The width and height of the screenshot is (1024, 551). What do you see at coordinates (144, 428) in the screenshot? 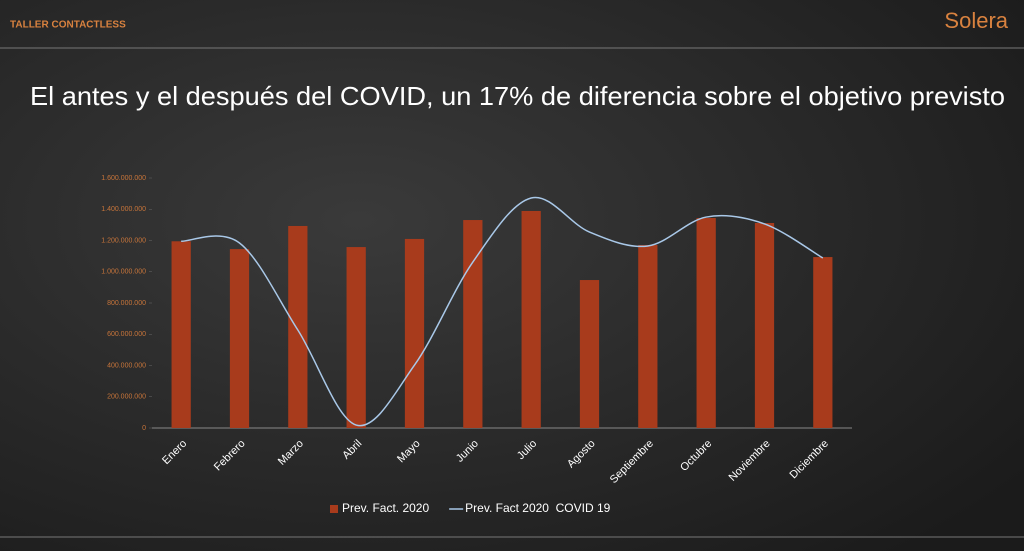
I see `y-tick-label: 0` at bounding box center [144, 428].